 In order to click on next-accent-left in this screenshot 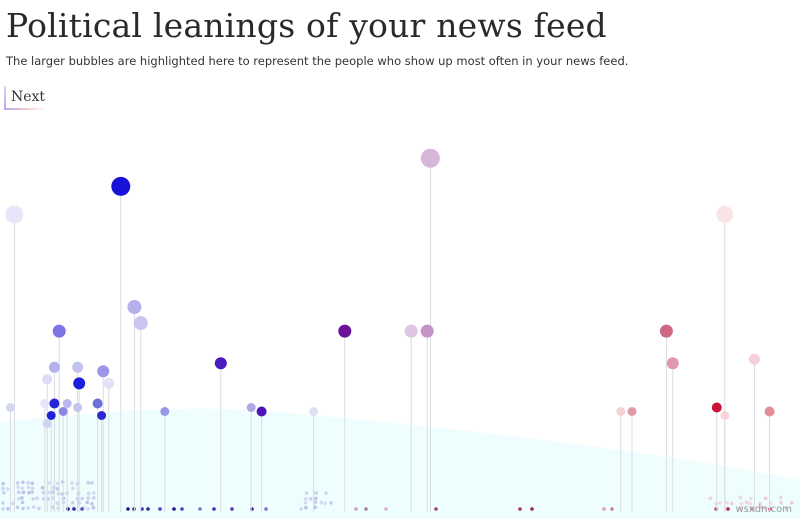, I will do `click(5, 98)`.